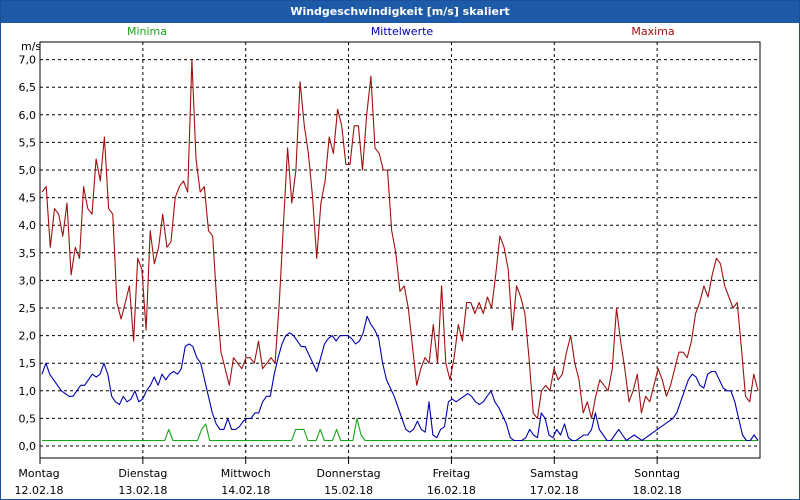  What do you see at coordinates (28, 363) in the screenshot?
I see `y-tick-label: 1,5` at bounding box center [28, 363].